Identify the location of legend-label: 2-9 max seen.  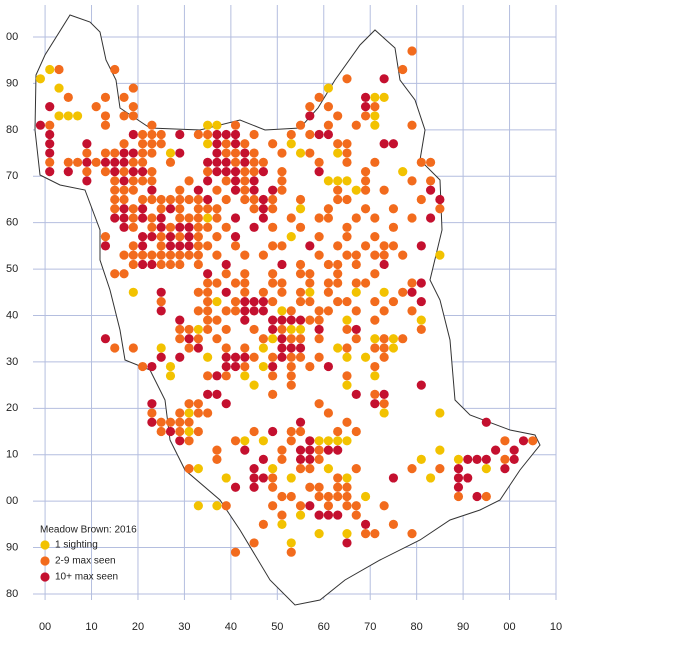
(85, 561).